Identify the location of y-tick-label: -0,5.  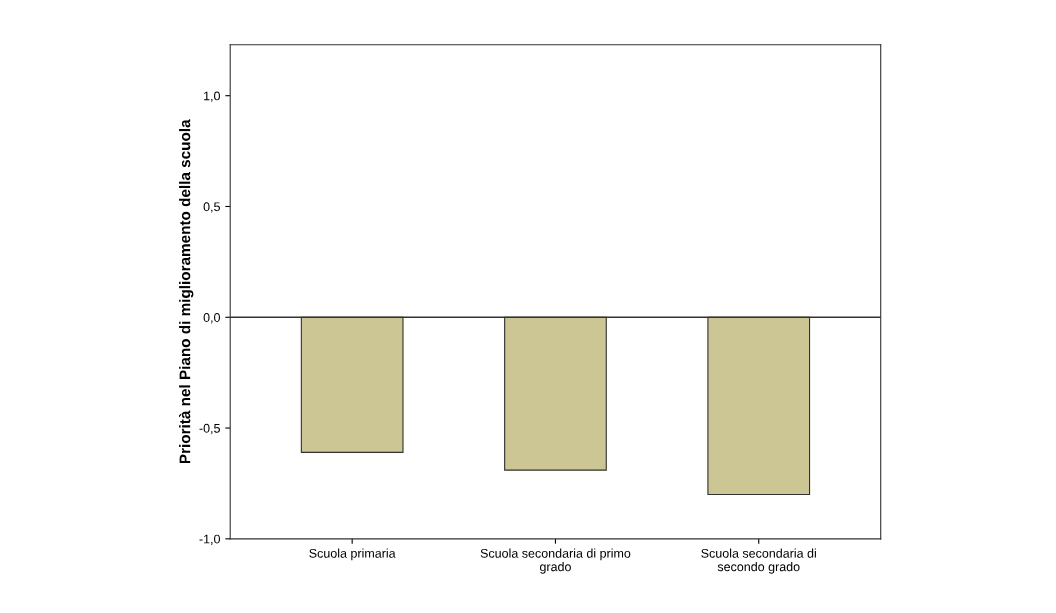
(209, 429).